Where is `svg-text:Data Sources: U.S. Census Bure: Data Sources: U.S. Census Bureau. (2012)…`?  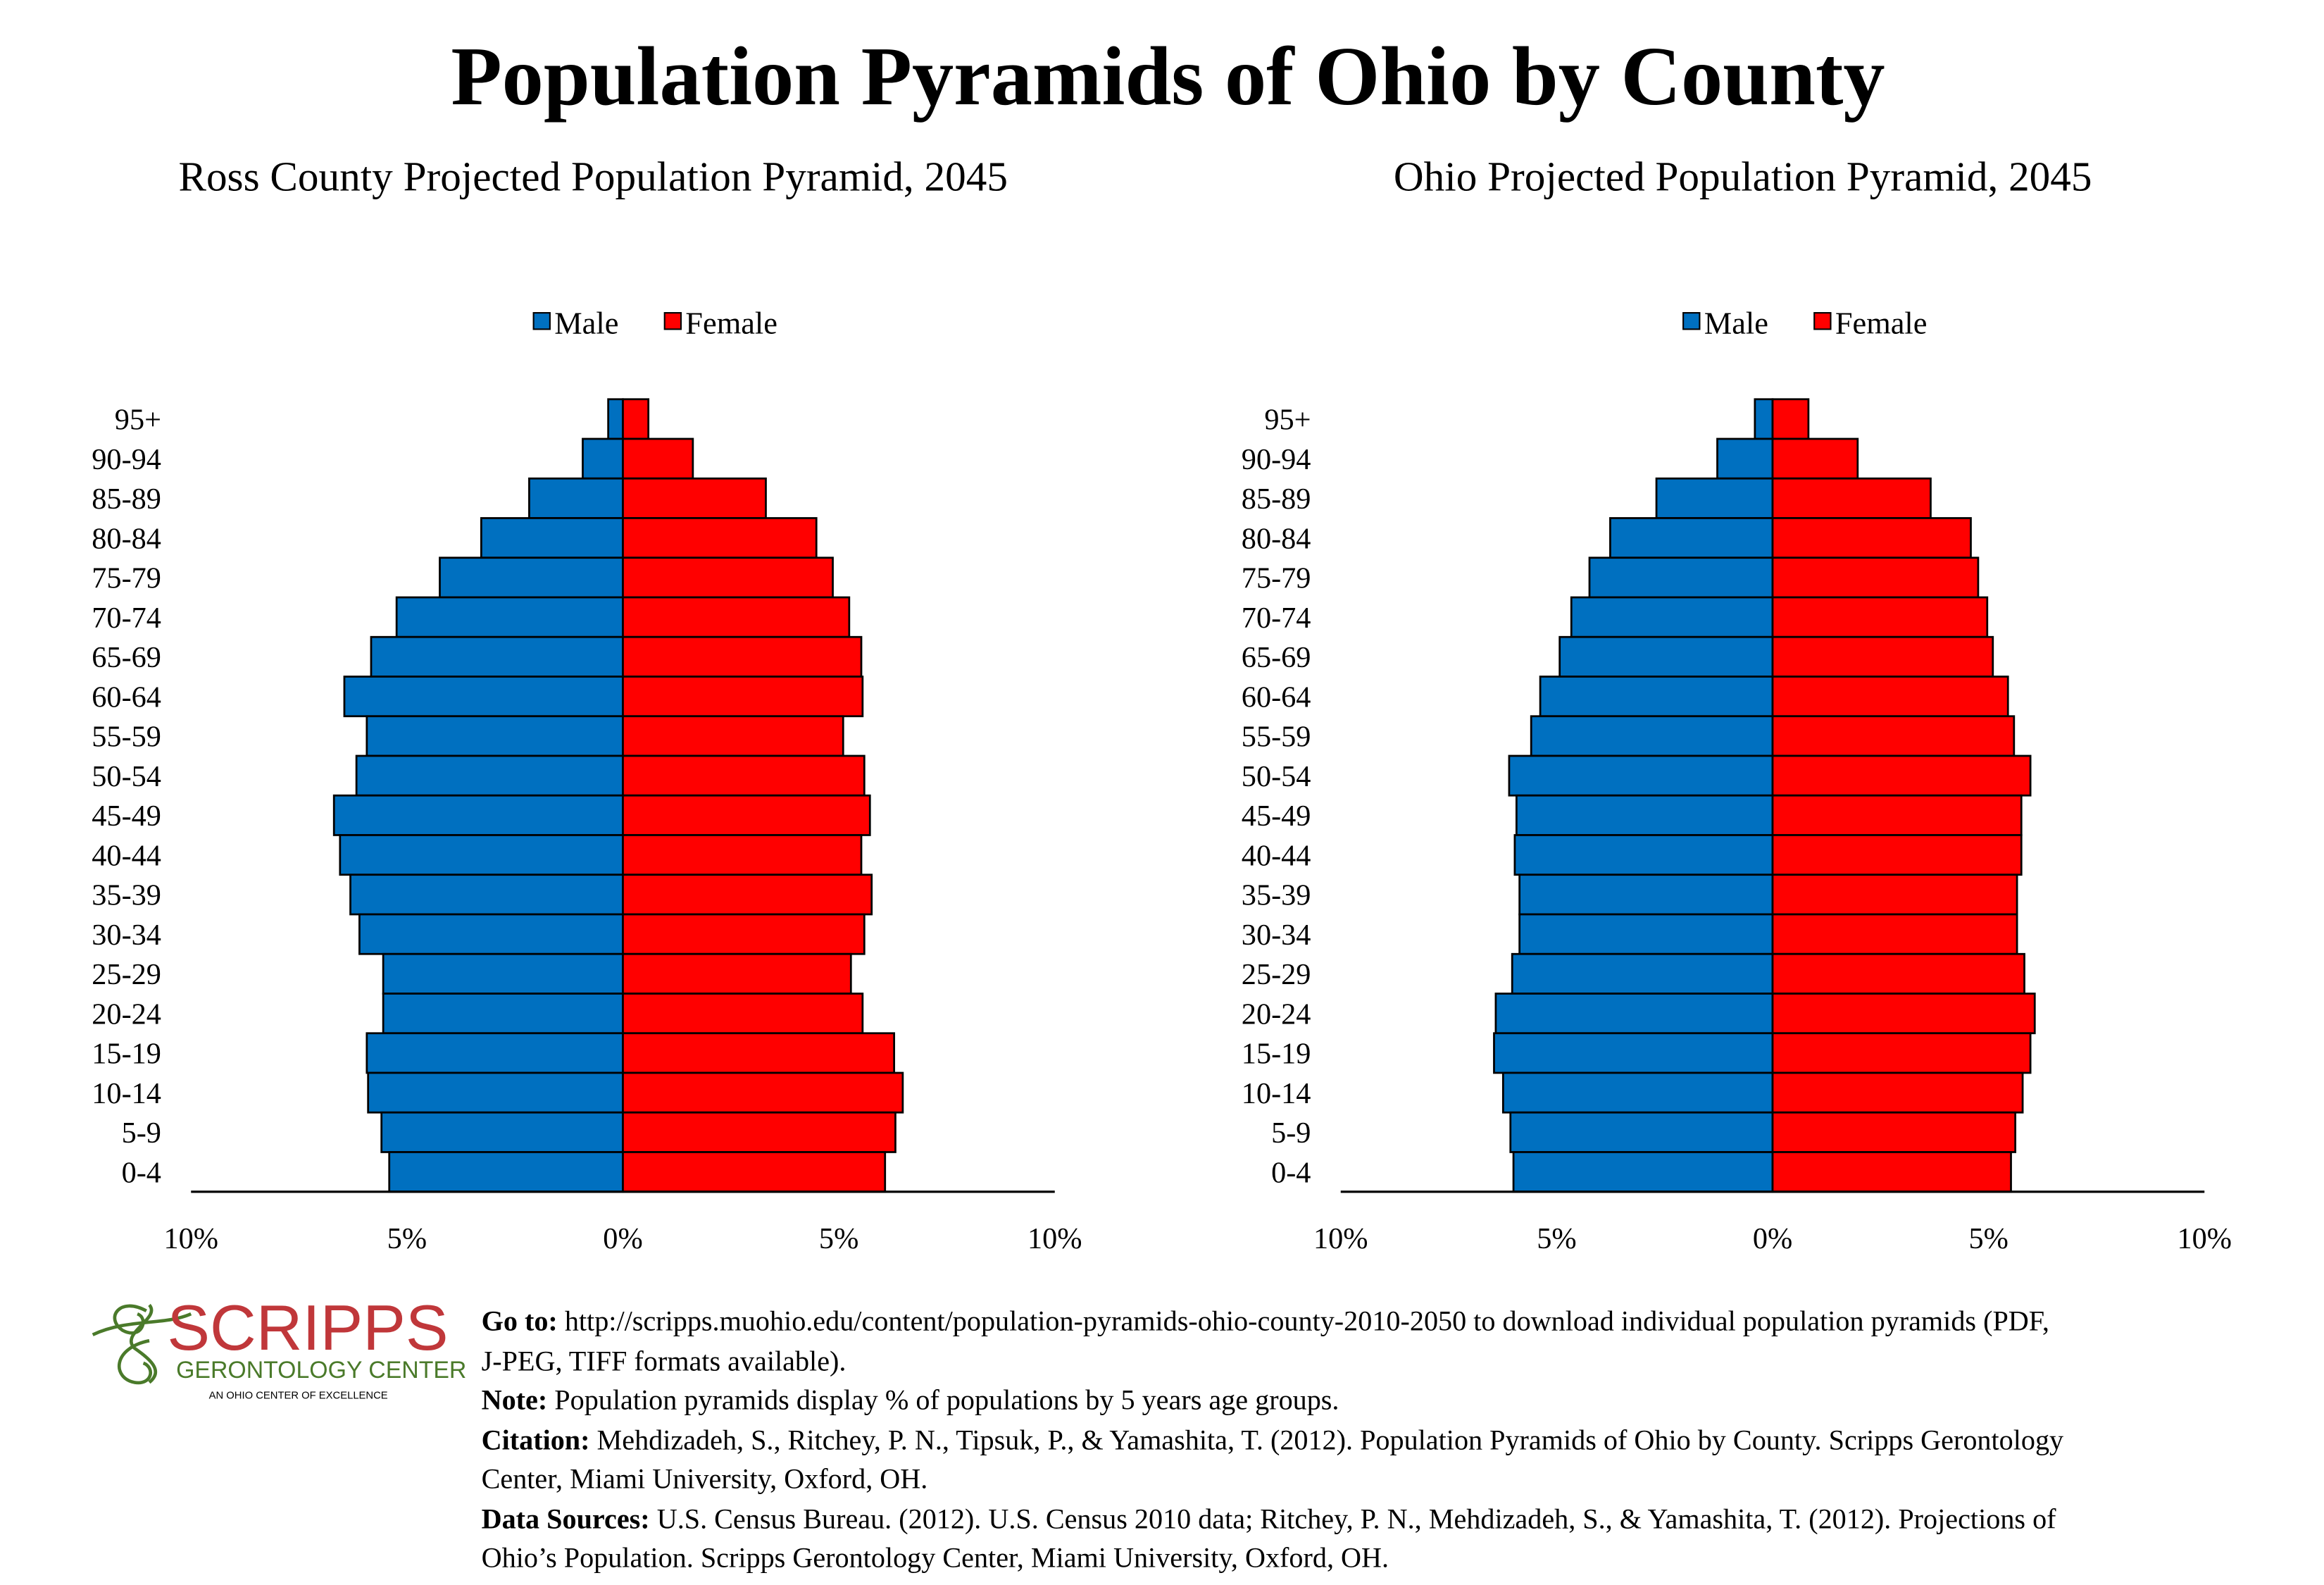
svg-text:Data Sources: U.S. Census Bure: Data Sources: U.S. Census Bureau. (2012)… is located at coordinates (1269, 1519).